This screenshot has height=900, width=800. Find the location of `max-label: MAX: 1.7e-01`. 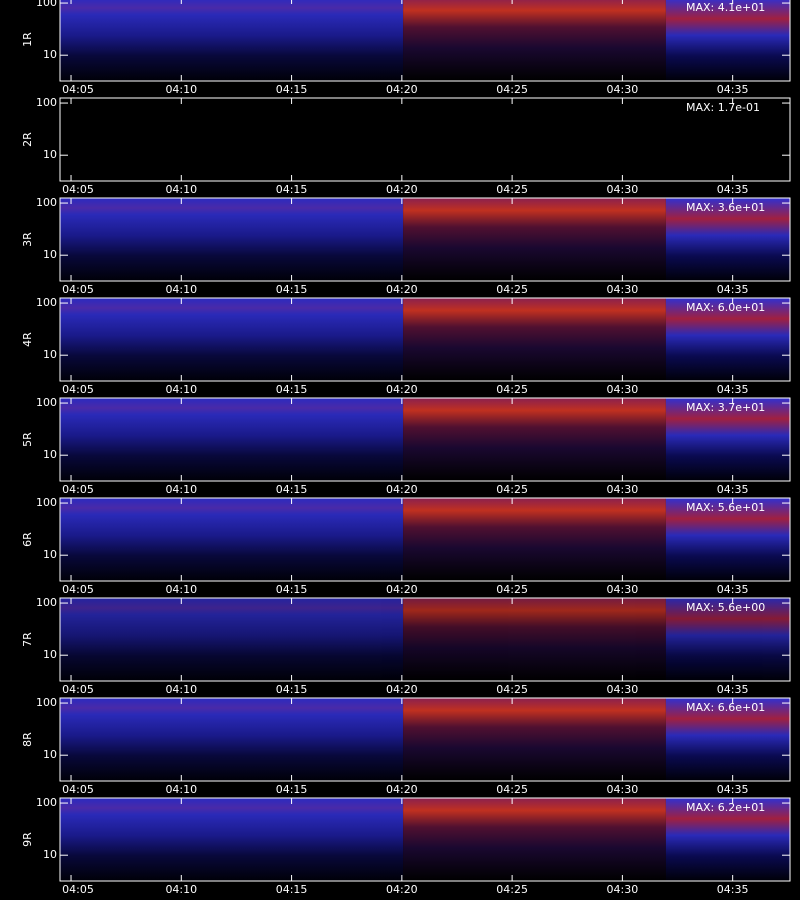

max-label: MAX: 1.7e-01 is located at coordinates (723, 107).